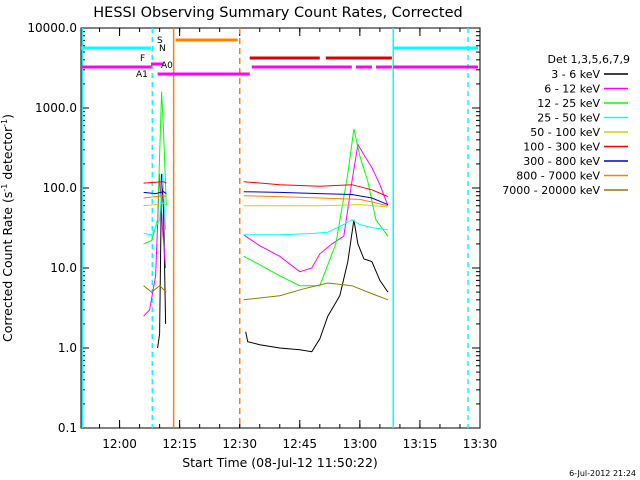 The image size is (640, 480). What do you see at coordinates (561, 147) in the screenshot?
I see `legend-label: 100 - 300 keV` at bounding box center [561, 147].